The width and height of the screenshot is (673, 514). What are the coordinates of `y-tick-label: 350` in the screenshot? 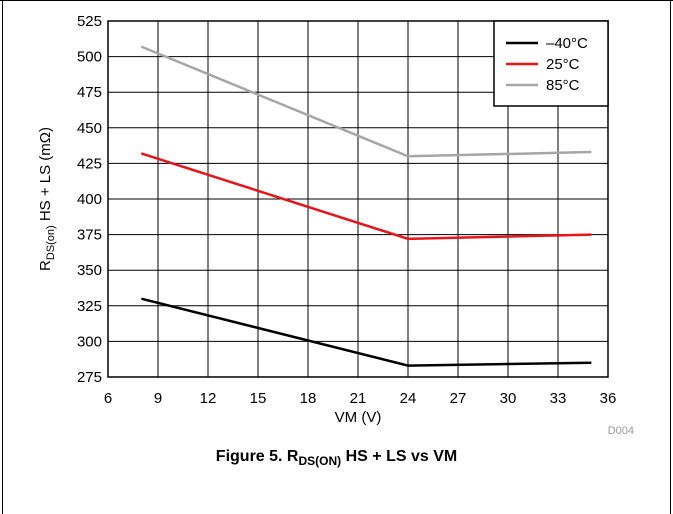 It's located at (89, 270).